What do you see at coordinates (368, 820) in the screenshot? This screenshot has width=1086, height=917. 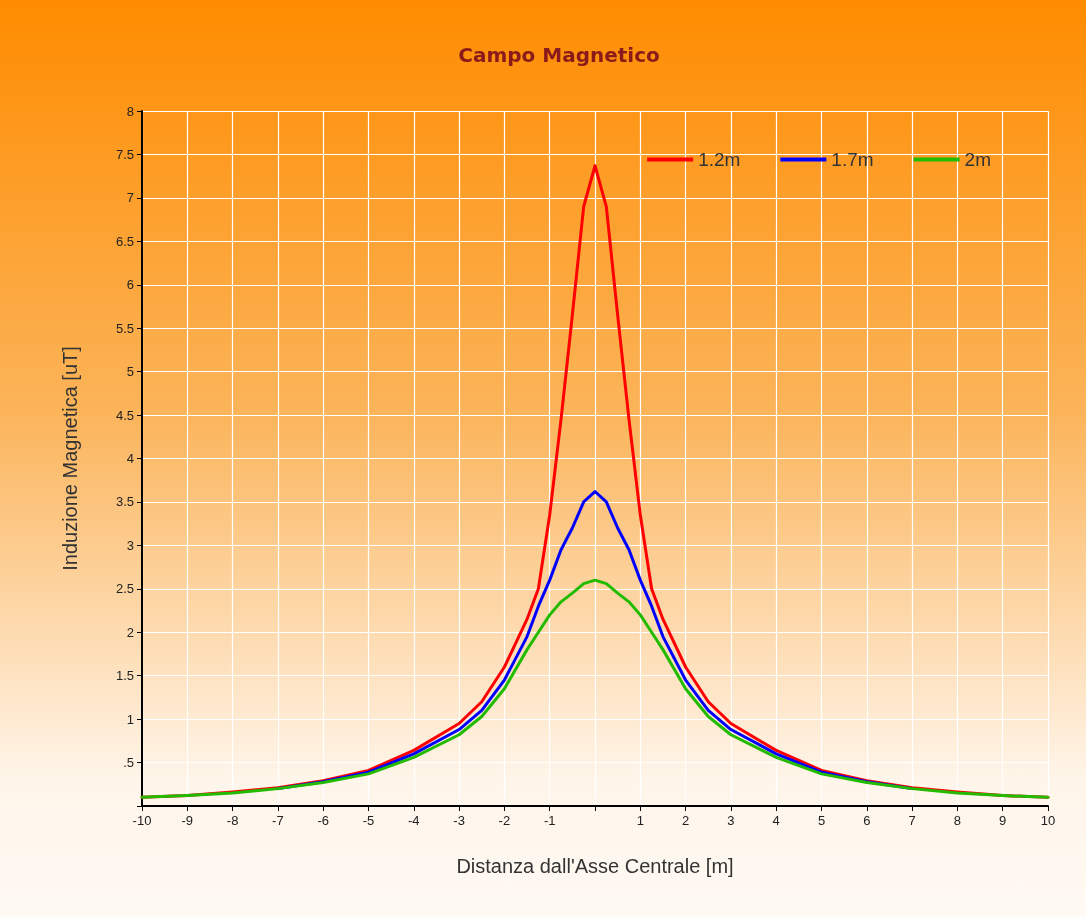 I see `x-tick-label: -5` at bounding box center [368, 820].